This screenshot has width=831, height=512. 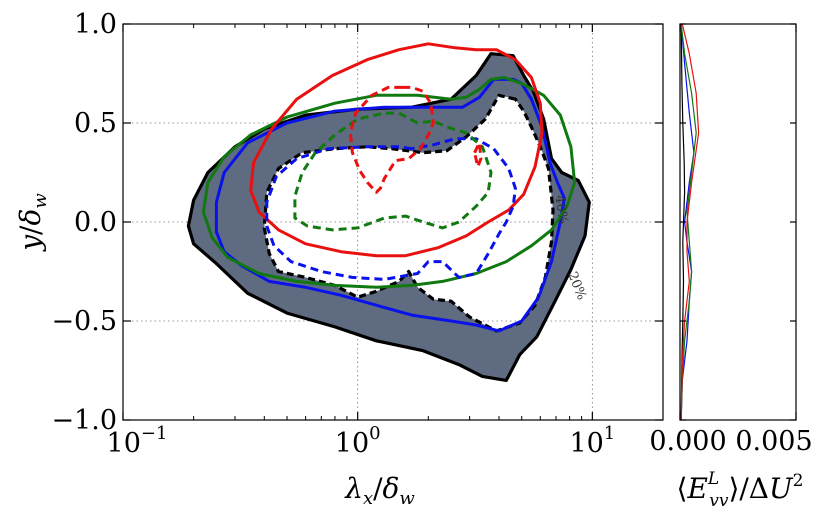 I want to click on contour-green-dashed, so click(x=393, y=171).